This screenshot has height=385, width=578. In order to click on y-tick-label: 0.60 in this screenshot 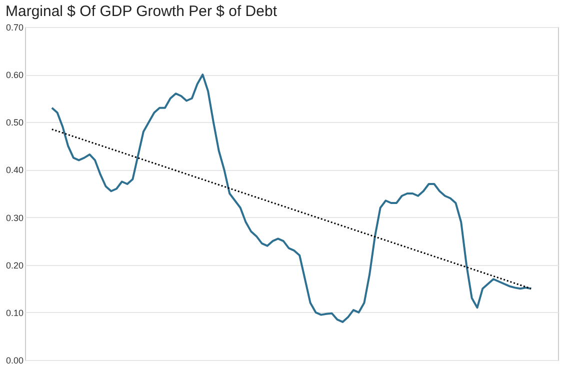, I will do `click(15, 75)`.